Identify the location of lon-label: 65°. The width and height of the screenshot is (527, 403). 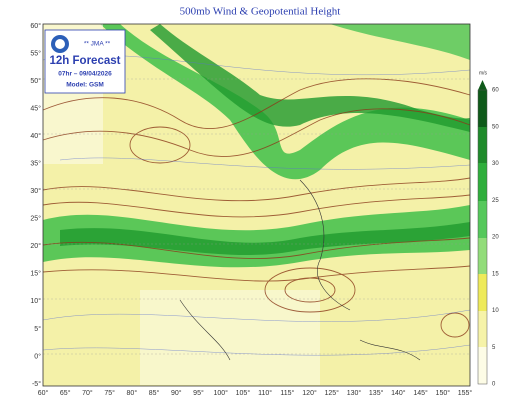
(65, 393).